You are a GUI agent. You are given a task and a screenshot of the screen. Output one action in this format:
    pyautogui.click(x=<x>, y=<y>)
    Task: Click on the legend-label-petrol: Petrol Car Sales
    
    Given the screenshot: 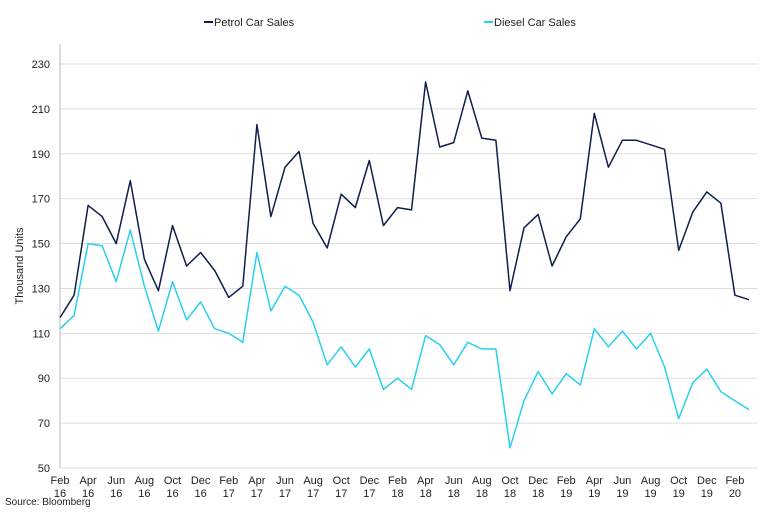 What is the action you would take?
    pyautogui.click(x=254, y=23)
    